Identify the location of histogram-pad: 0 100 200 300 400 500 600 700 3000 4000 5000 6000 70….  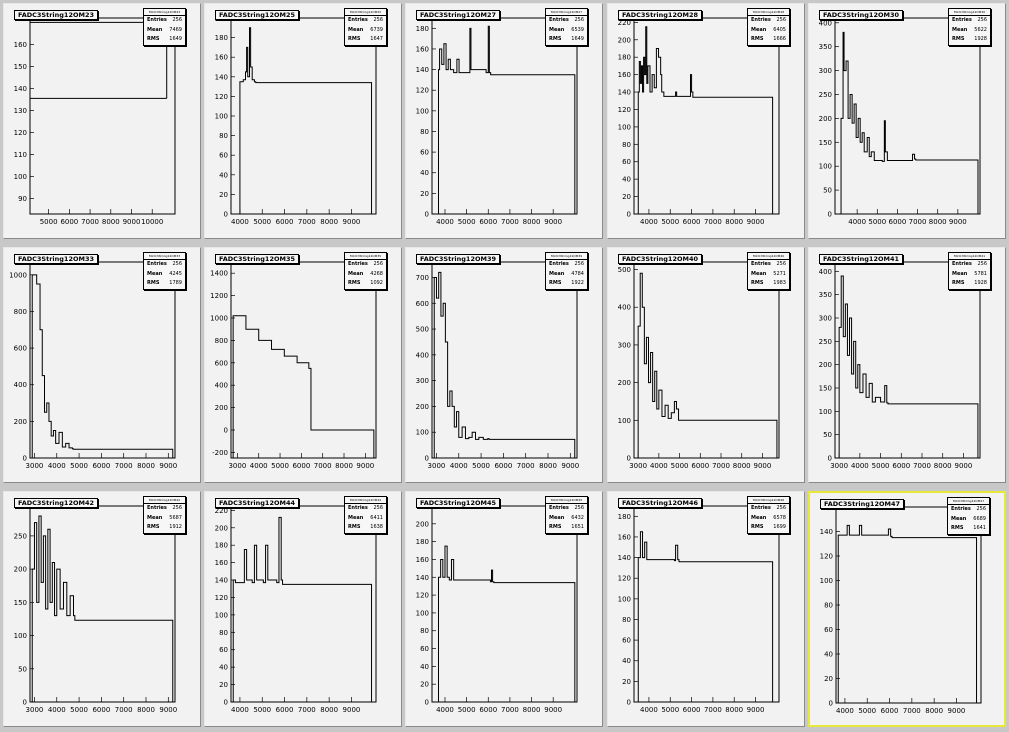
(504, 365).